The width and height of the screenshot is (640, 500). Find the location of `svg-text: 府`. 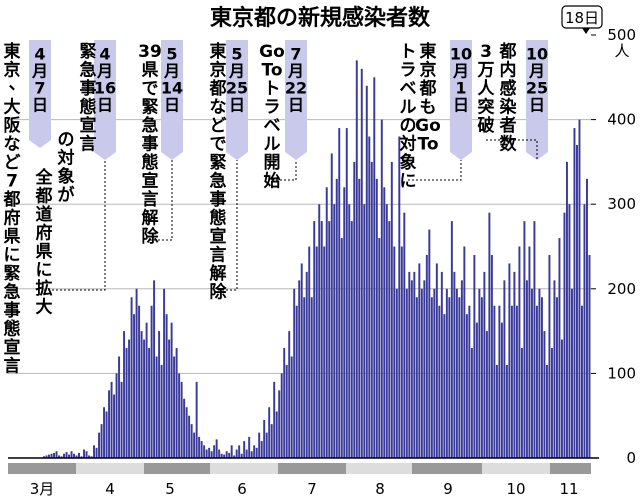

svg-text: 府 is located at coordinates (44, 233).